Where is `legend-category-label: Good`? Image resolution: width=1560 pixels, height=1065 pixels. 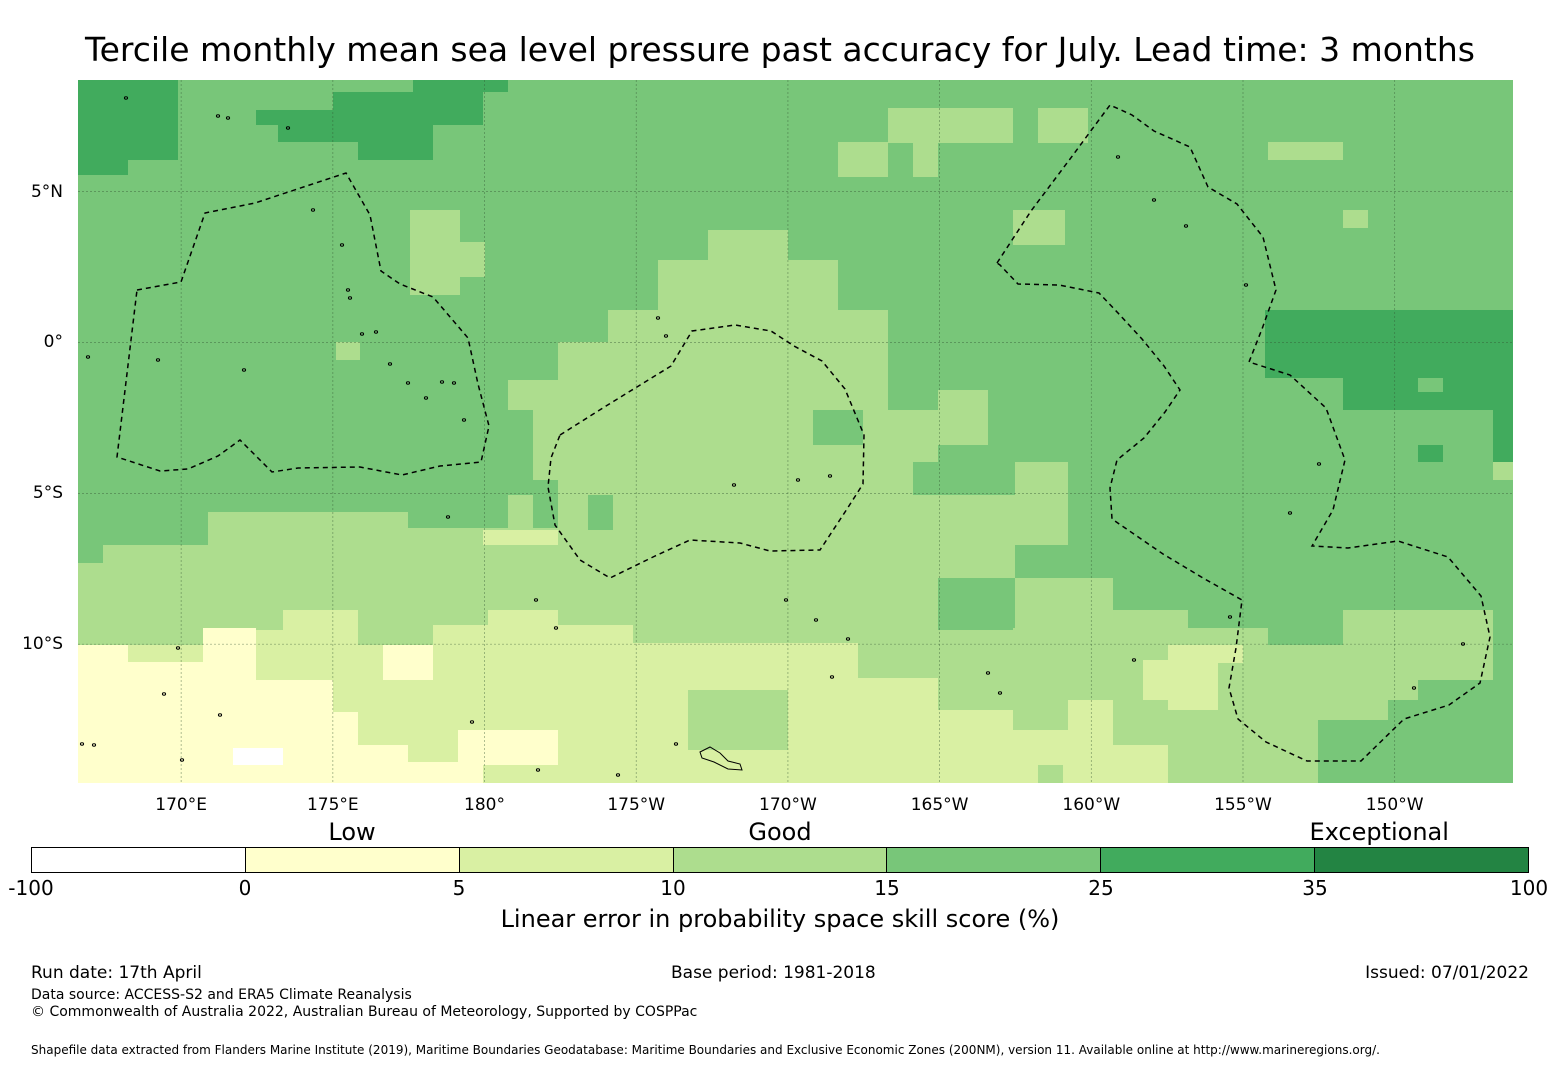
legend-category-label: Good is located at coordinates (780, 832).